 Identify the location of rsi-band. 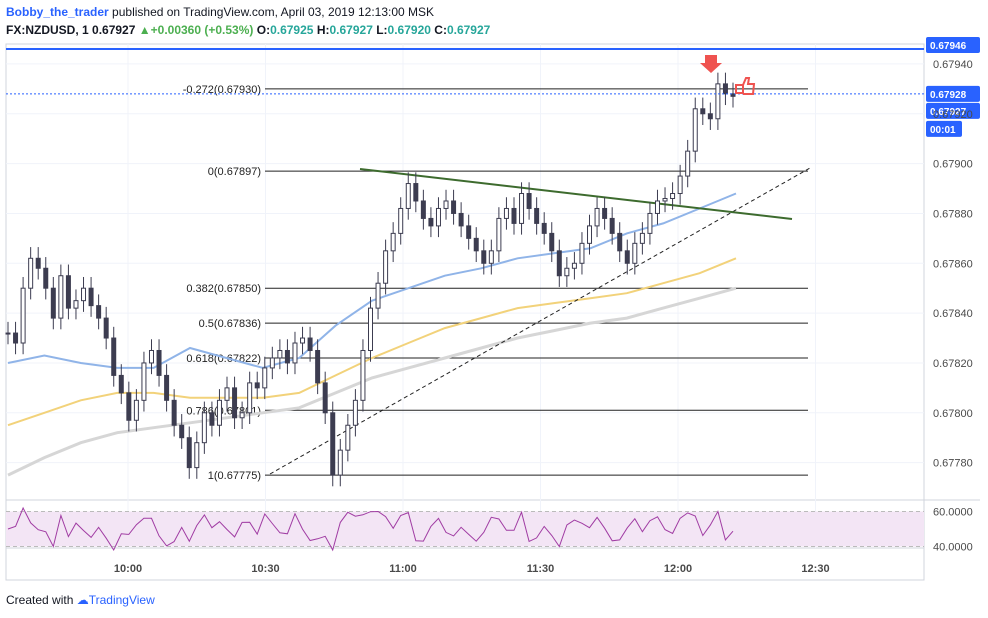
(465, 529).